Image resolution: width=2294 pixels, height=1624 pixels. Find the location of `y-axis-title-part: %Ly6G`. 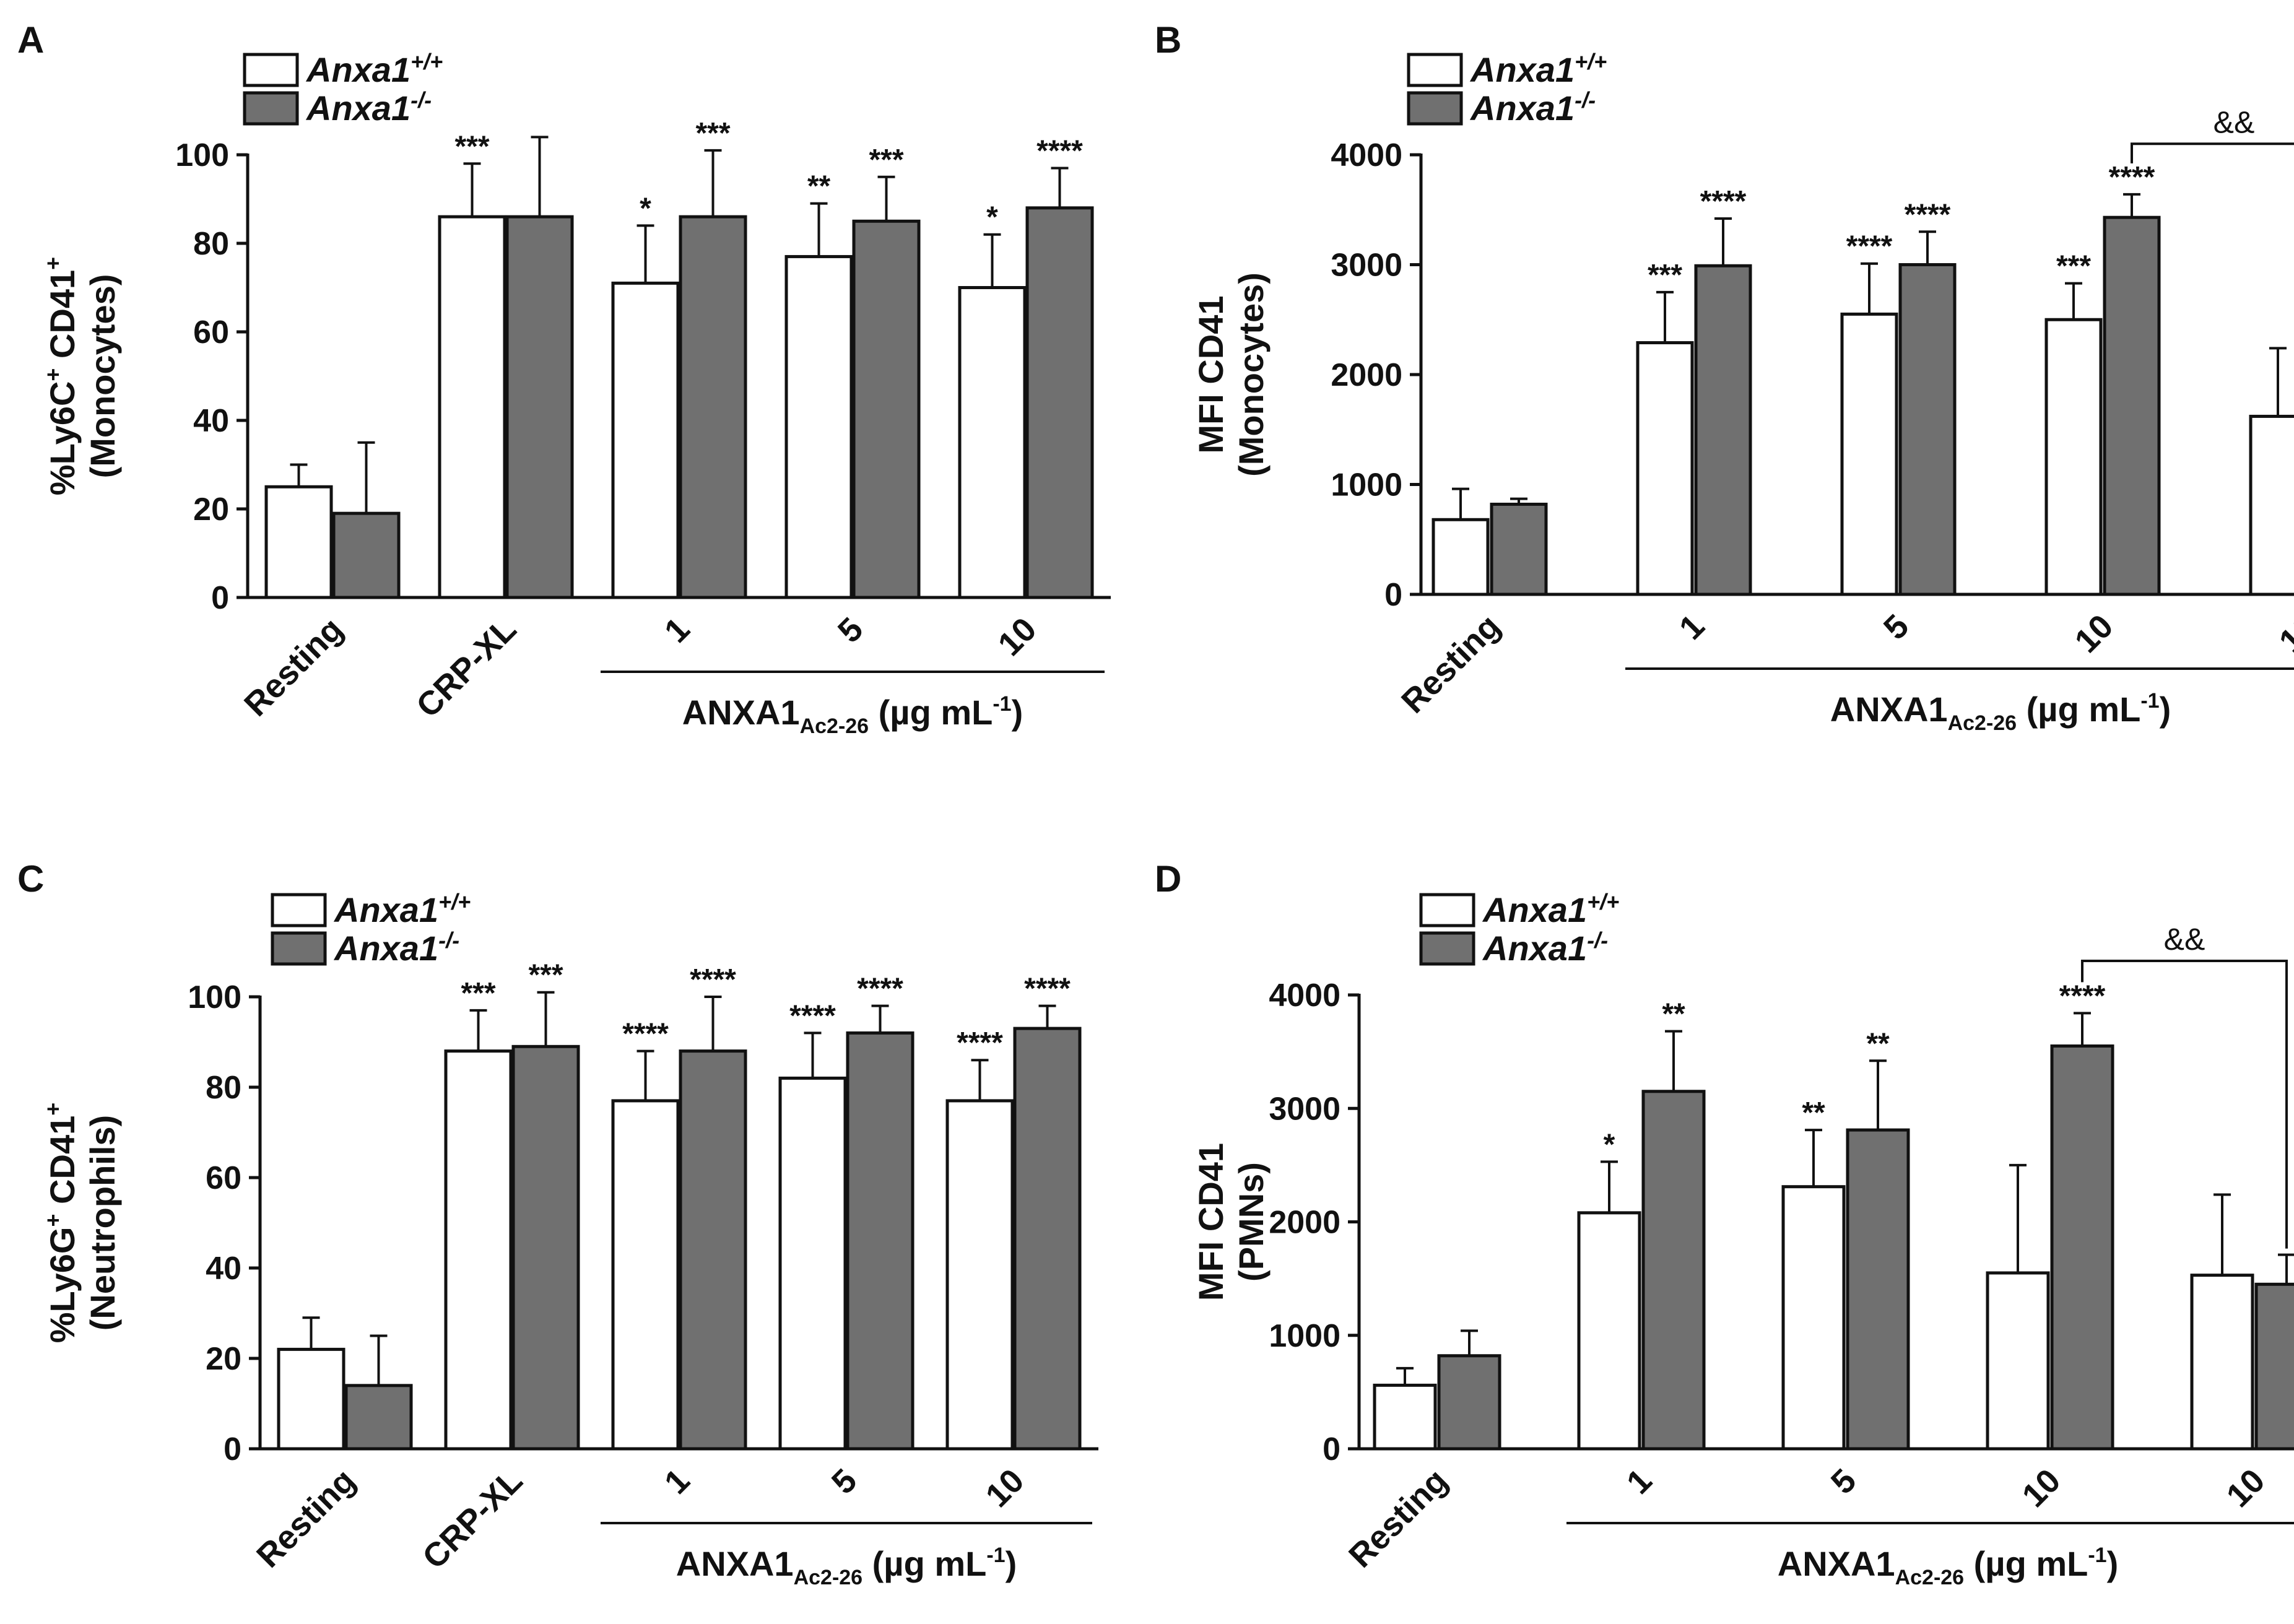

y-axis-title-part: %Ly6G is located at coordinates (62, 1286).